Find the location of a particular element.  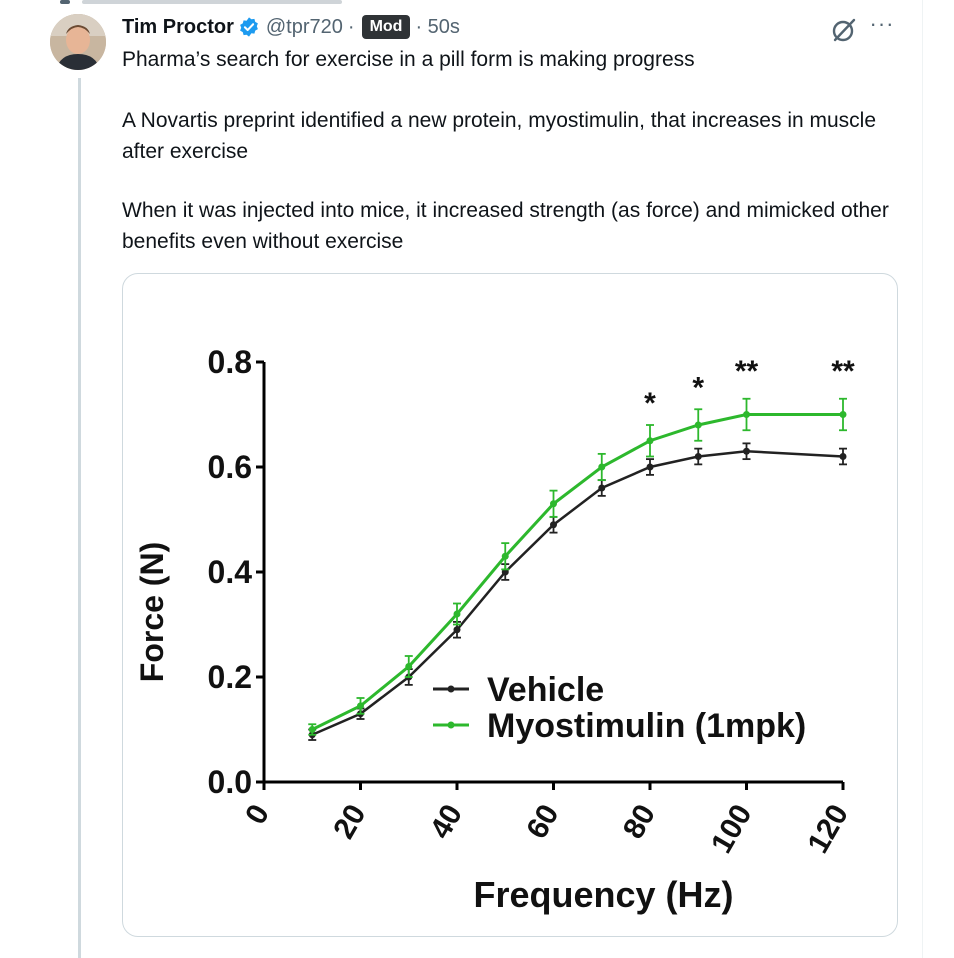

verified-check-icon is located at coordinates (249, 27).